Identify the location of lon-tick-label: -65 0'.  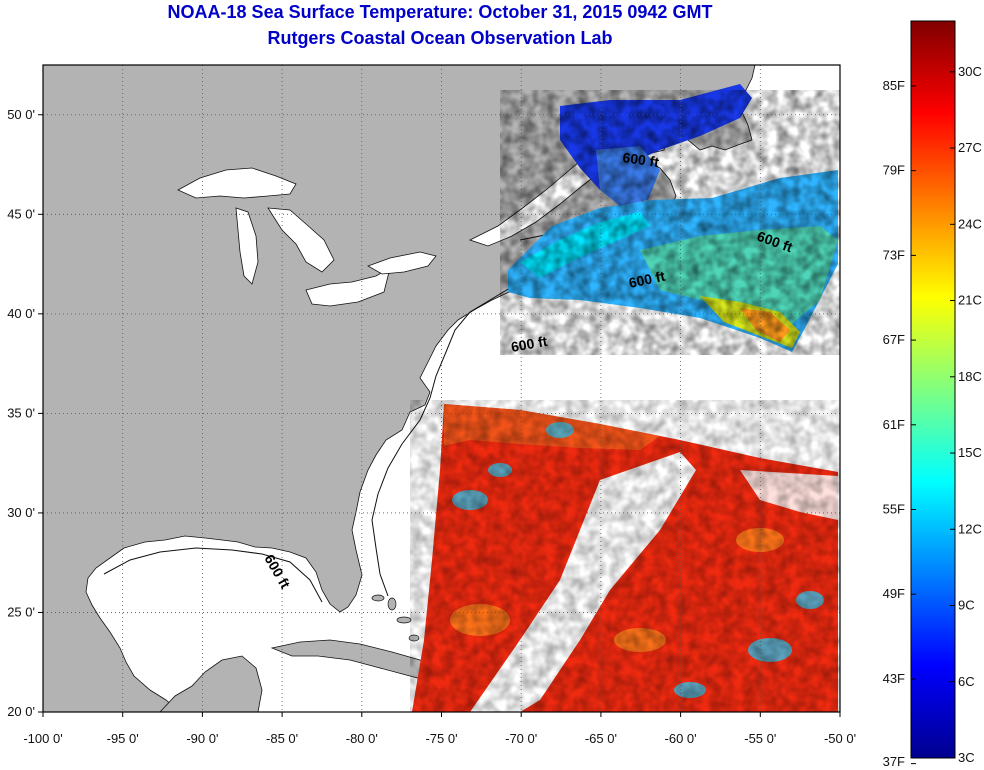
(601, 738).